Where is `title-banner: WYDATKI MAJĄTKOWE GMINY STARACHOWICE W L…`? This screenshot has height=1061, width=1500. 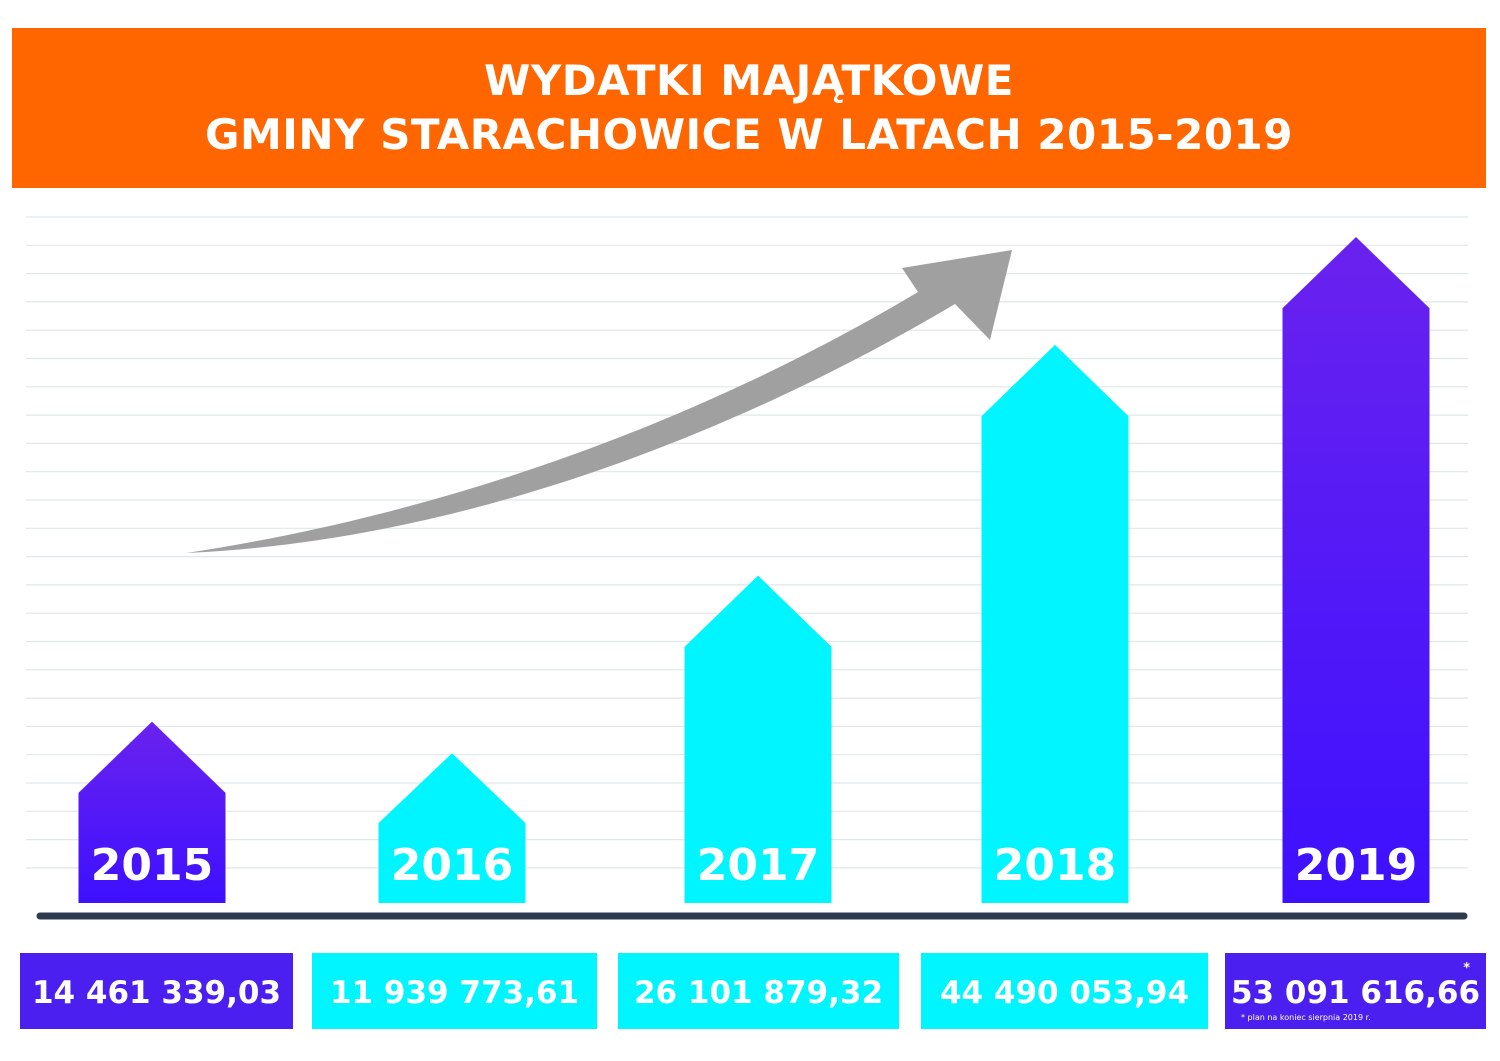 title-banner: WYDATKI MAJĄTKOWE GMINY STARACHOWICE W L… is located at coordinates (749, 108).